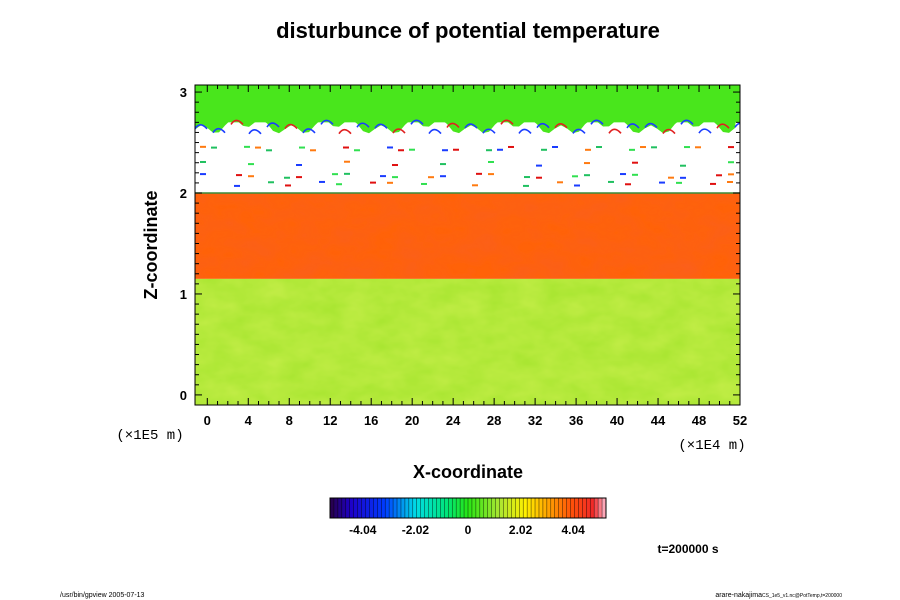 The width and height of the screenshot is (900, 600). Describe the element at coordinates (468, 472) in the screenshot. I see `x-axis-label: X-coordinate` at that location.